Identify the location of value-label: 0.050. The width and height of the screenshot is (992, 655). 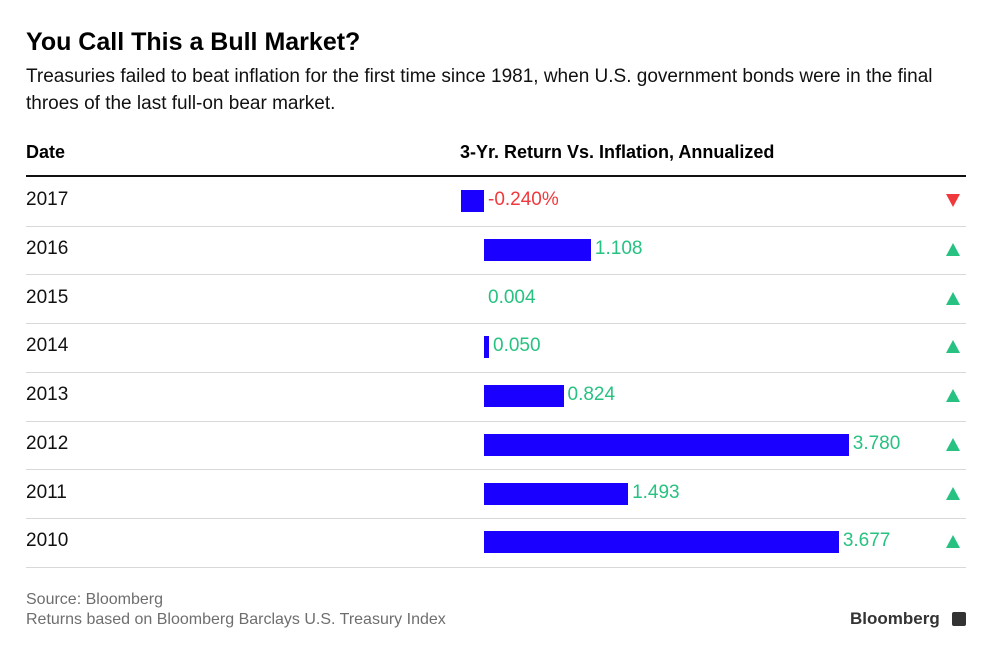
(517, 346).